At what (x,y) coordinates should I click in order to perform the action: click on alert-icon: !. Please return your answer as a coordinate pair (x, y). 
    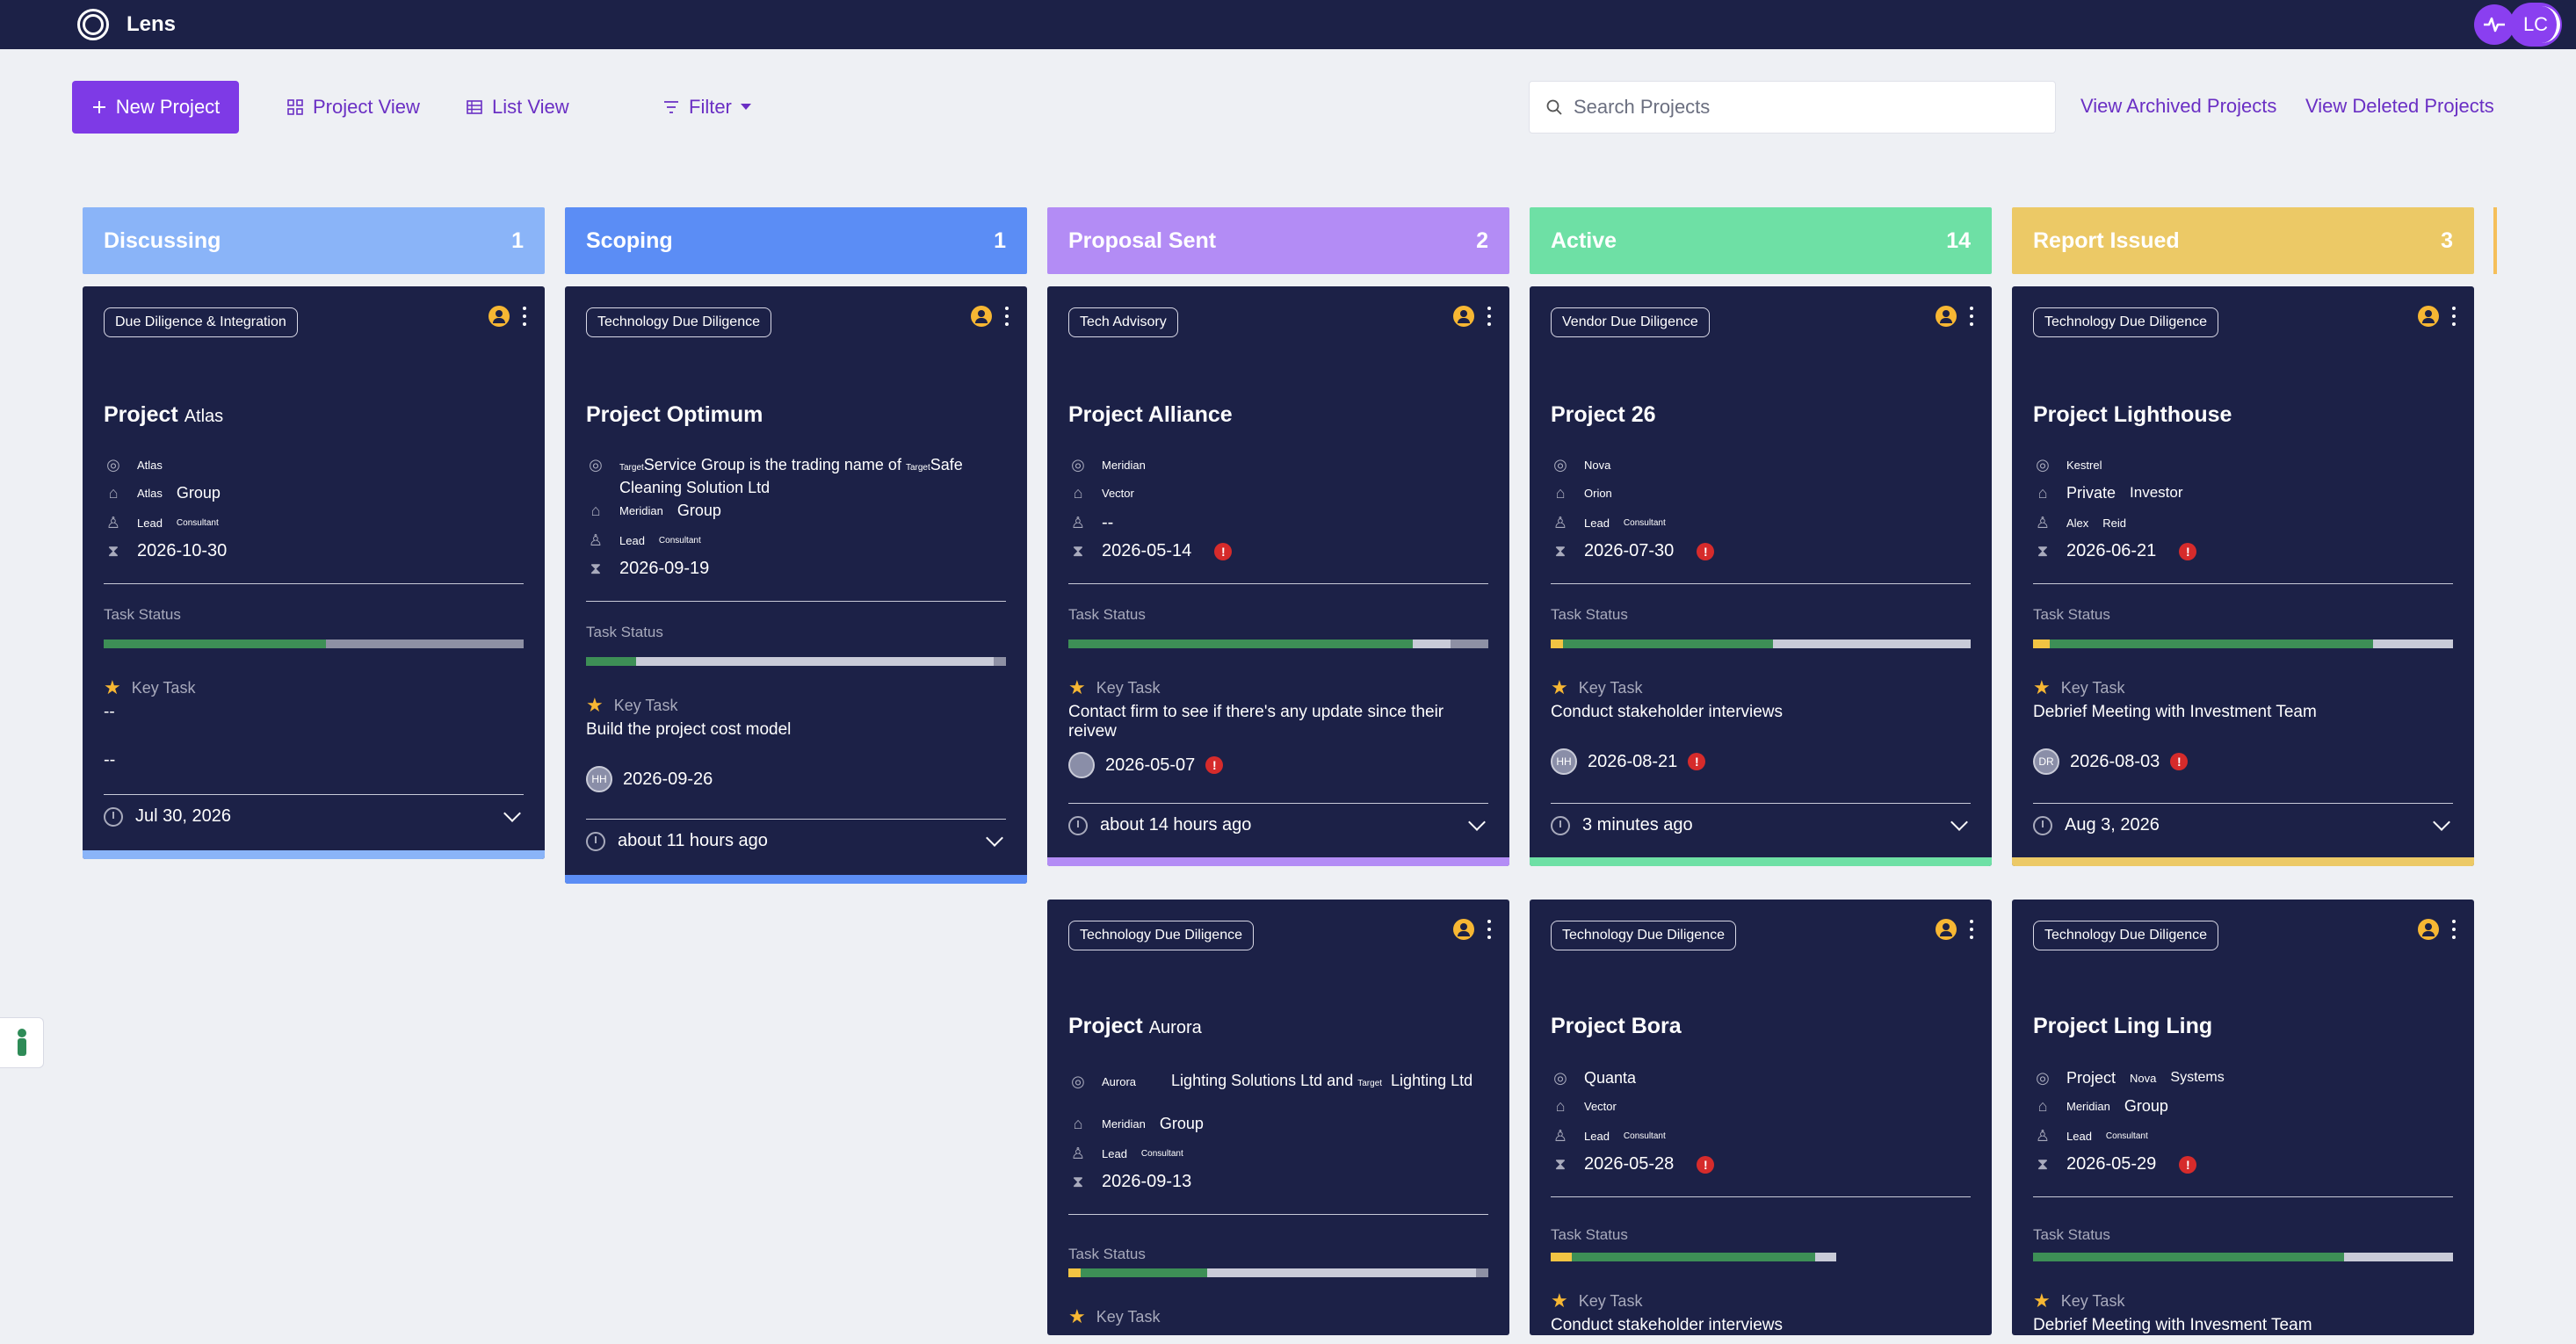
    Looking at the image, I should click on (2179, 761).